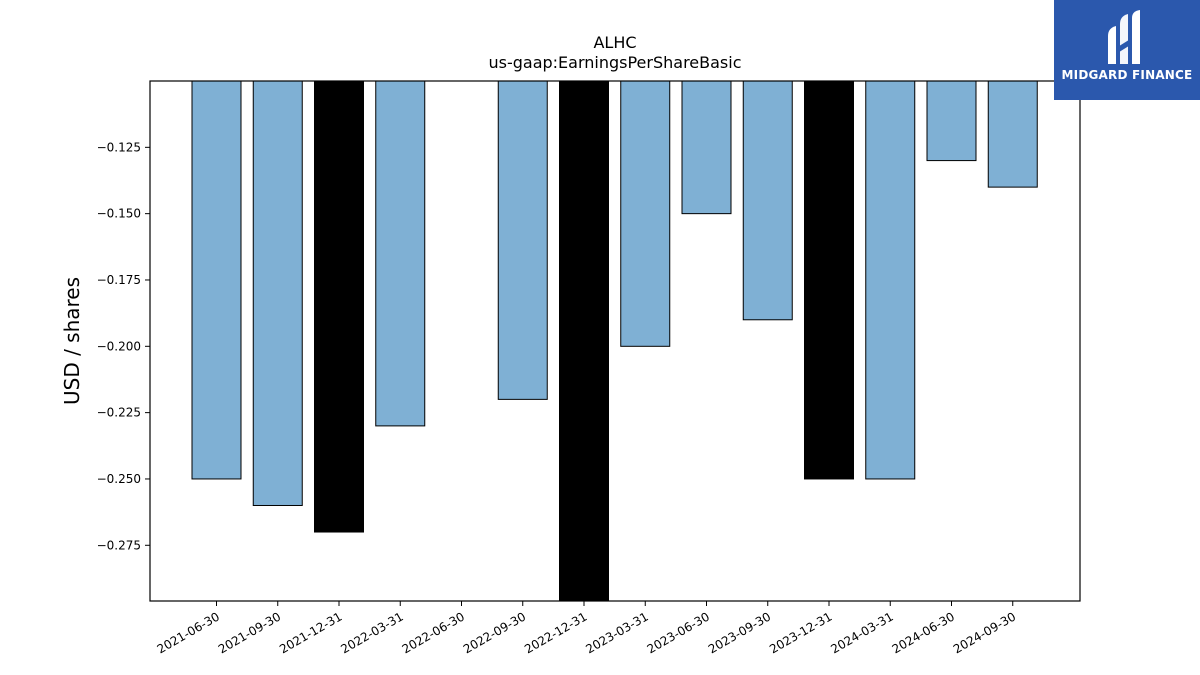  What do you see at coordinates (119, 346) in the screenshot?
I see `y-tick-label: −0.200` at bounding box center [119, 346].